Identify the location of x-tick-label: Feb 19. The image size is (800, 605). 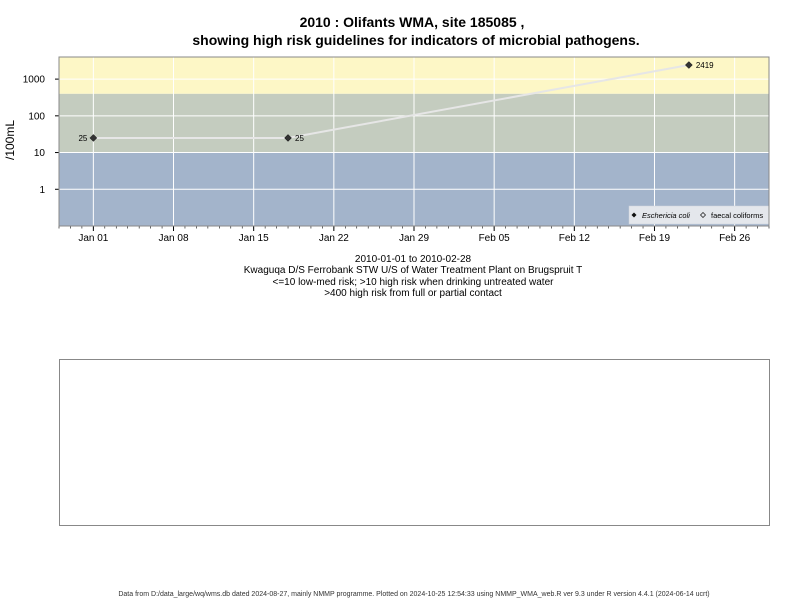
(655, 238).